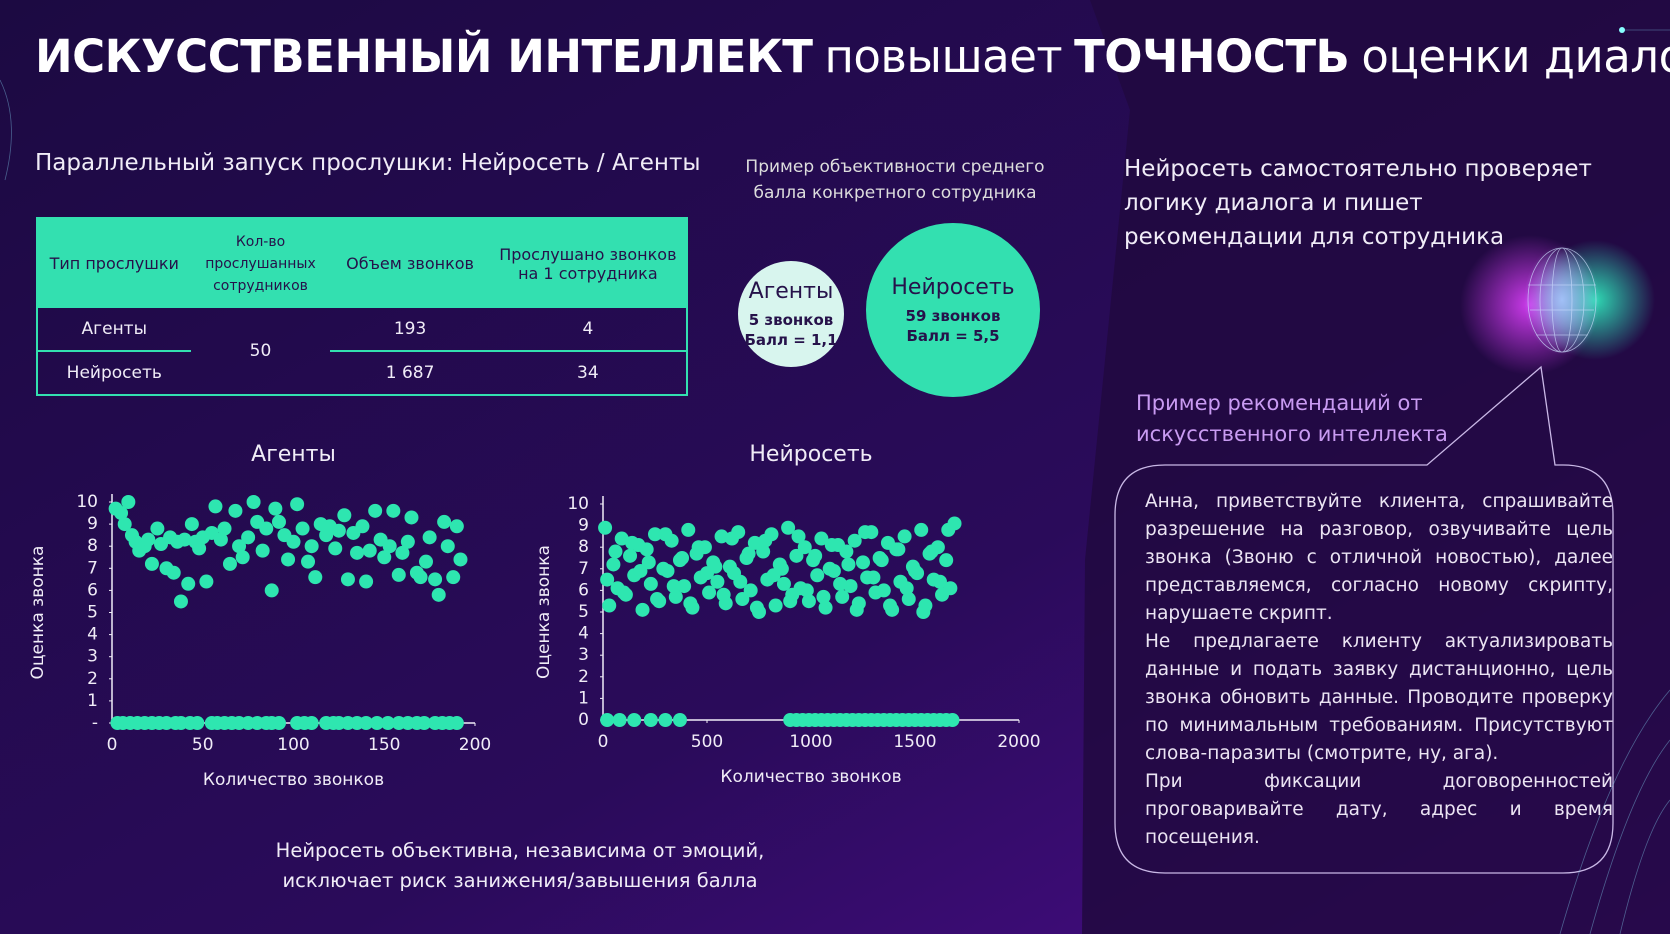 This screenshot has width=1670, height=934. What do you see at coordinates (588, 373) in the screenshot?
I see `cell: 34` at bounding box center [588, 373].